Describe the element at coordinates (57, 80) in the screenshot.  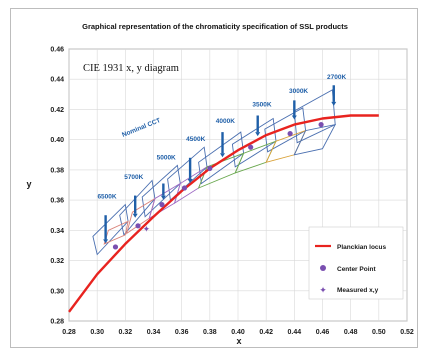
I see `y-tick-label: 0.44` at that location.